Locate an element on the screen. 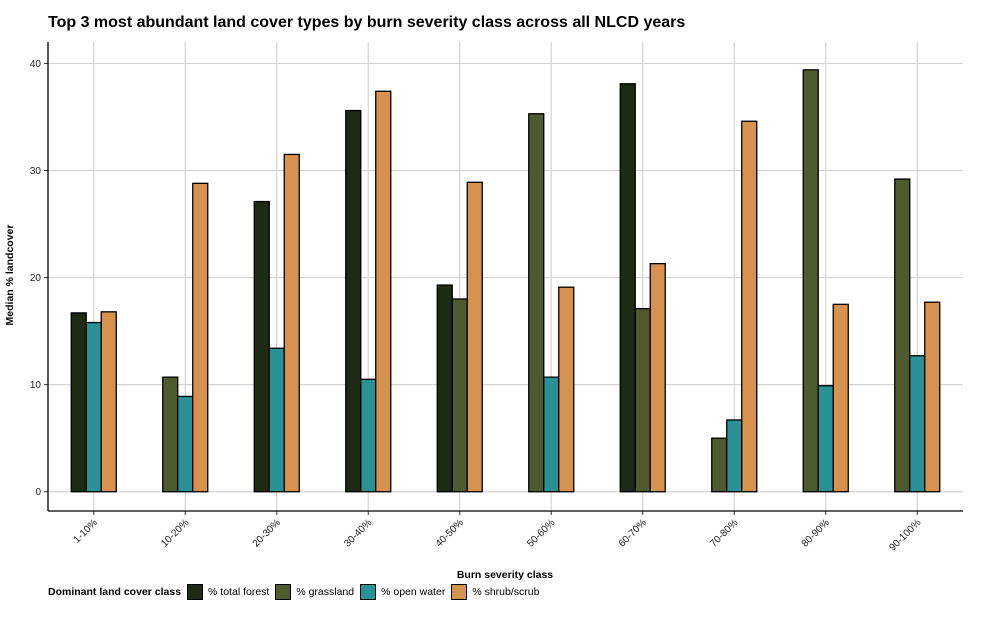 This screenshot has width=983, height=619. x-axis-label: Burn severity class is located at coordinates (505, 575).